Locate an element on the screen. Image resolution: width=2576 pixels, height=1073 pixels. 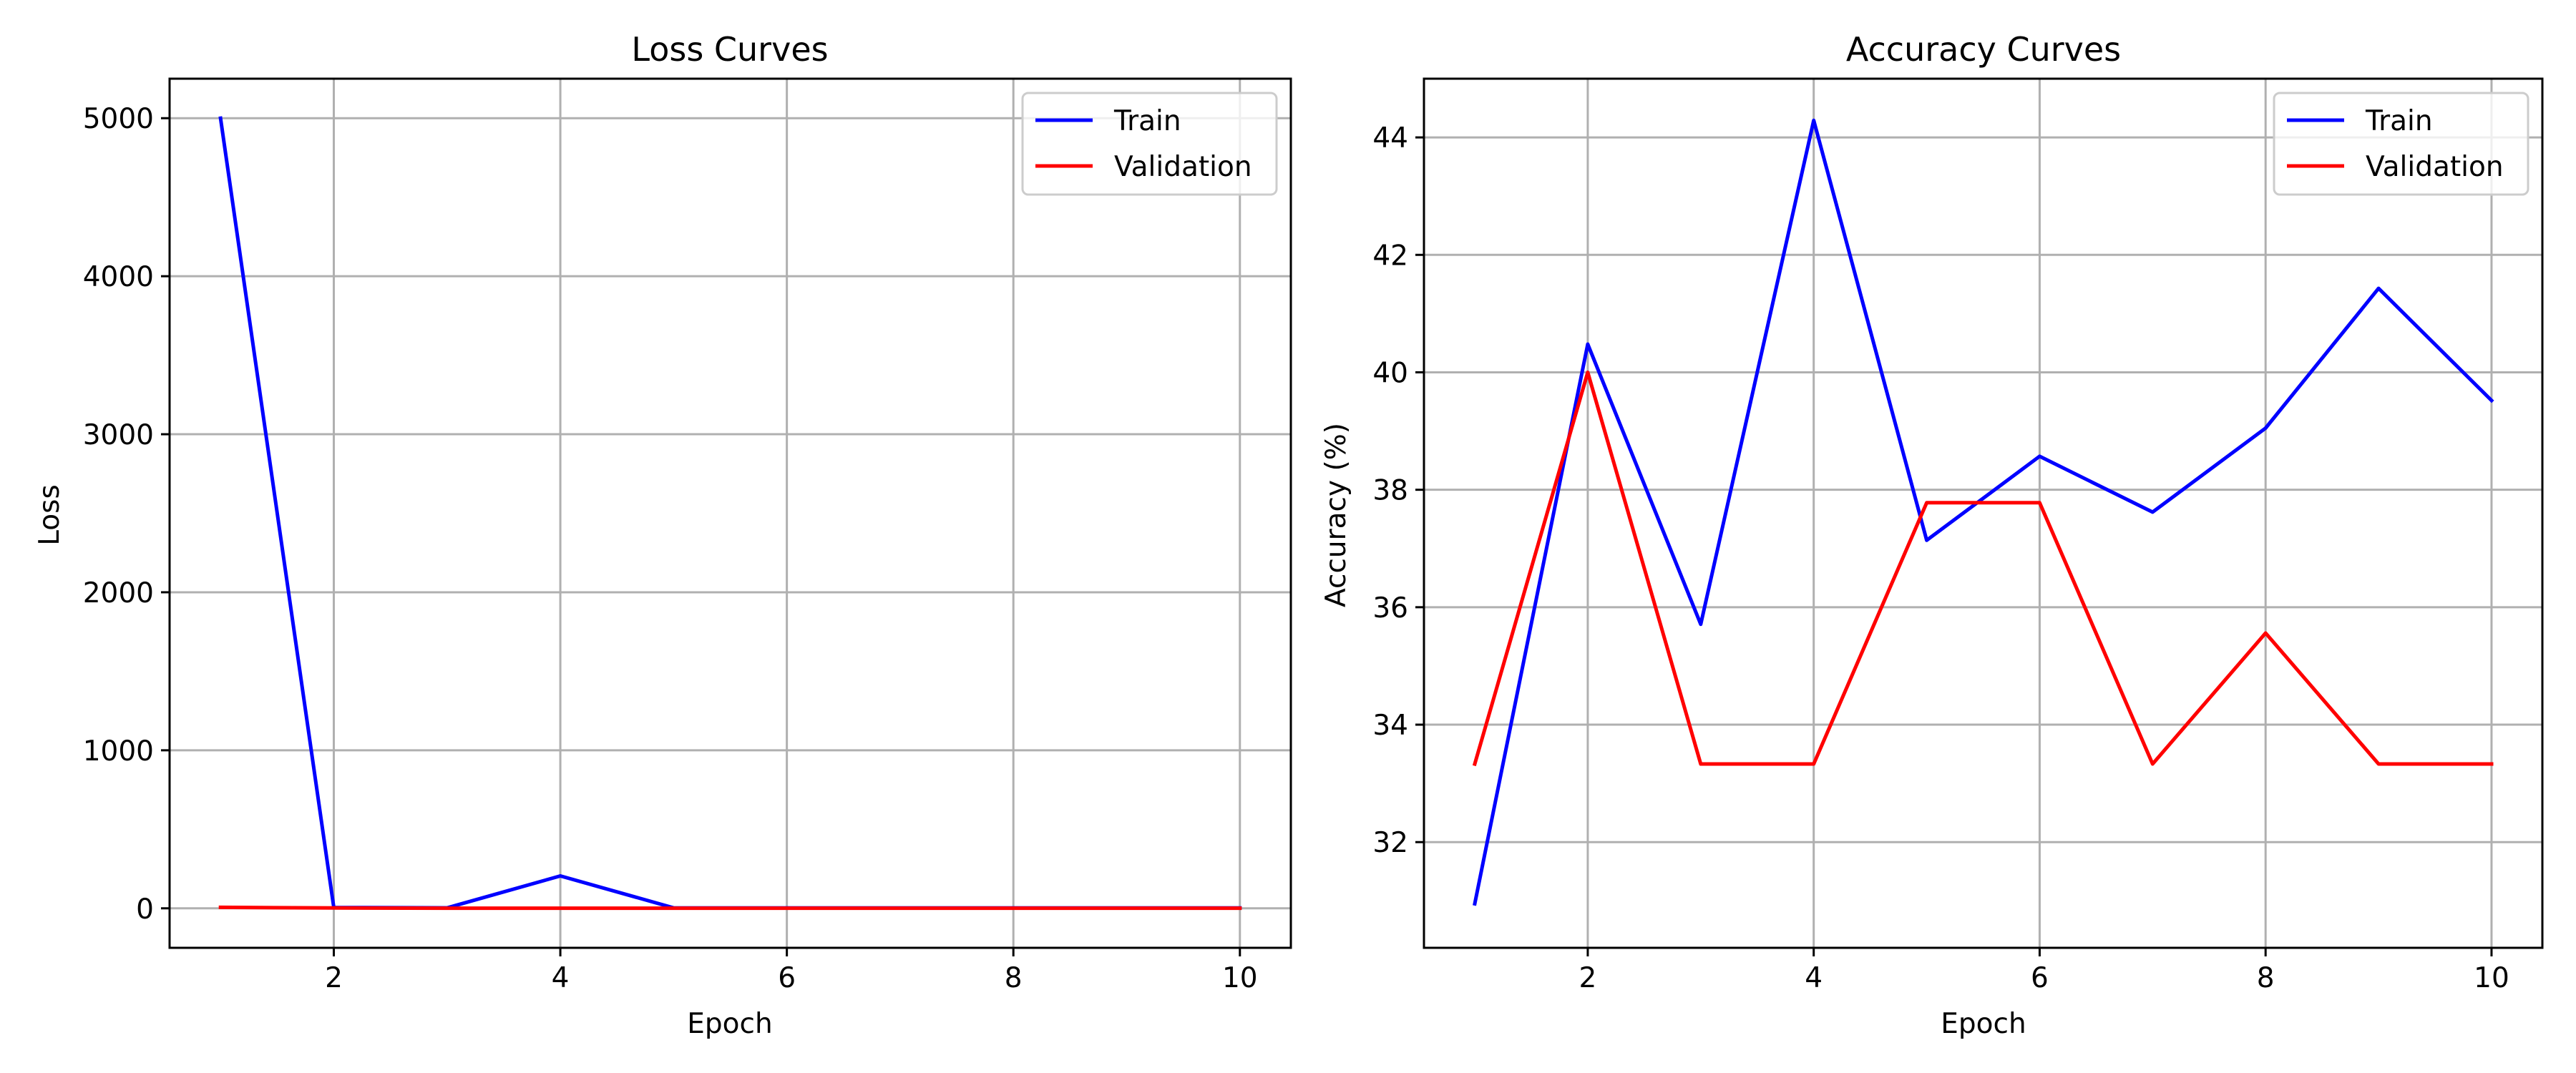
loss-chart-legend-label-train: Train is located at coordinates (1147, 121).